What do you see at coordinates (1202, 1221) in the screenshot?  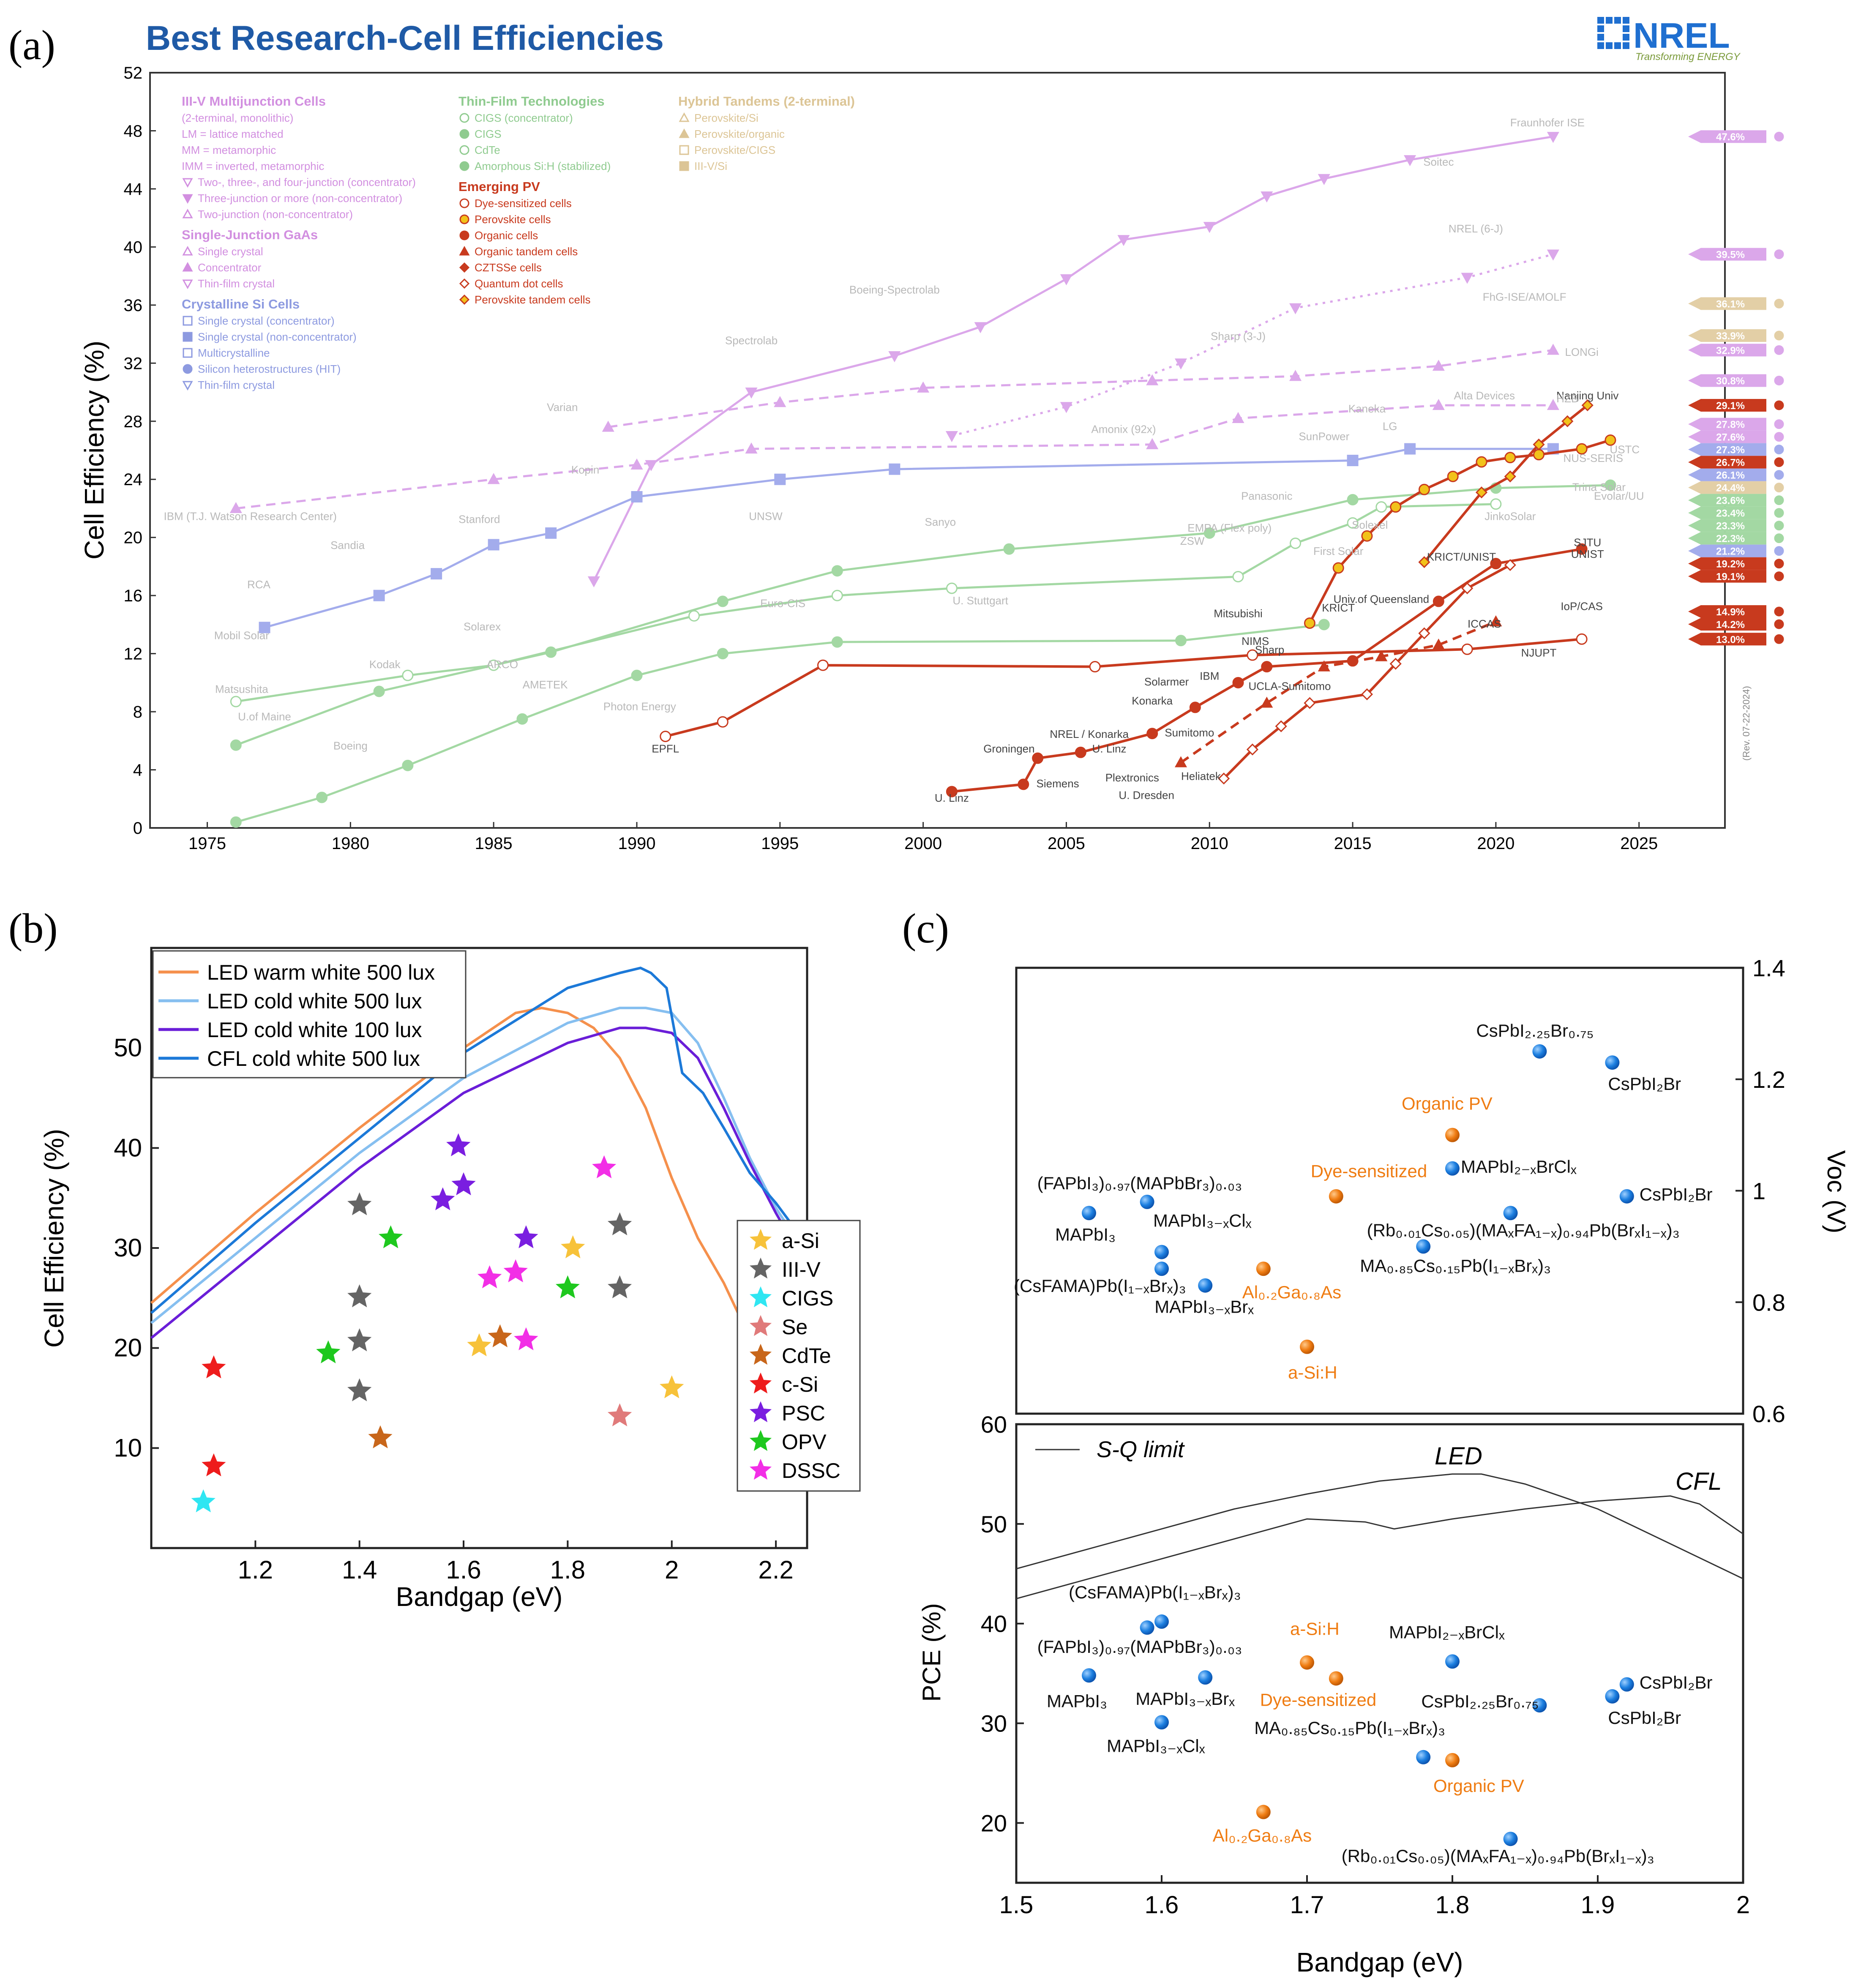 I see `point-label: MAPbI₃₋ₓClₓ` at bounding box center [1202, 1221].